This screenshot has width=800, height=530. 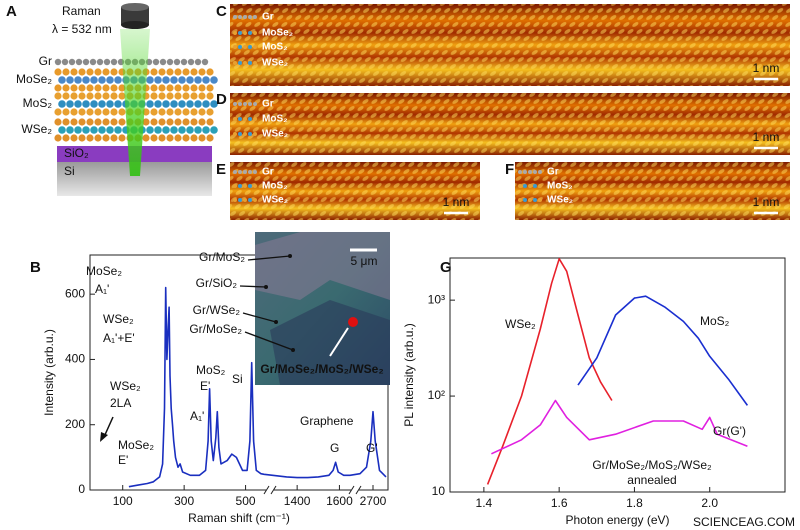 I want to click on annotation: E', so click(x=205, y=386).